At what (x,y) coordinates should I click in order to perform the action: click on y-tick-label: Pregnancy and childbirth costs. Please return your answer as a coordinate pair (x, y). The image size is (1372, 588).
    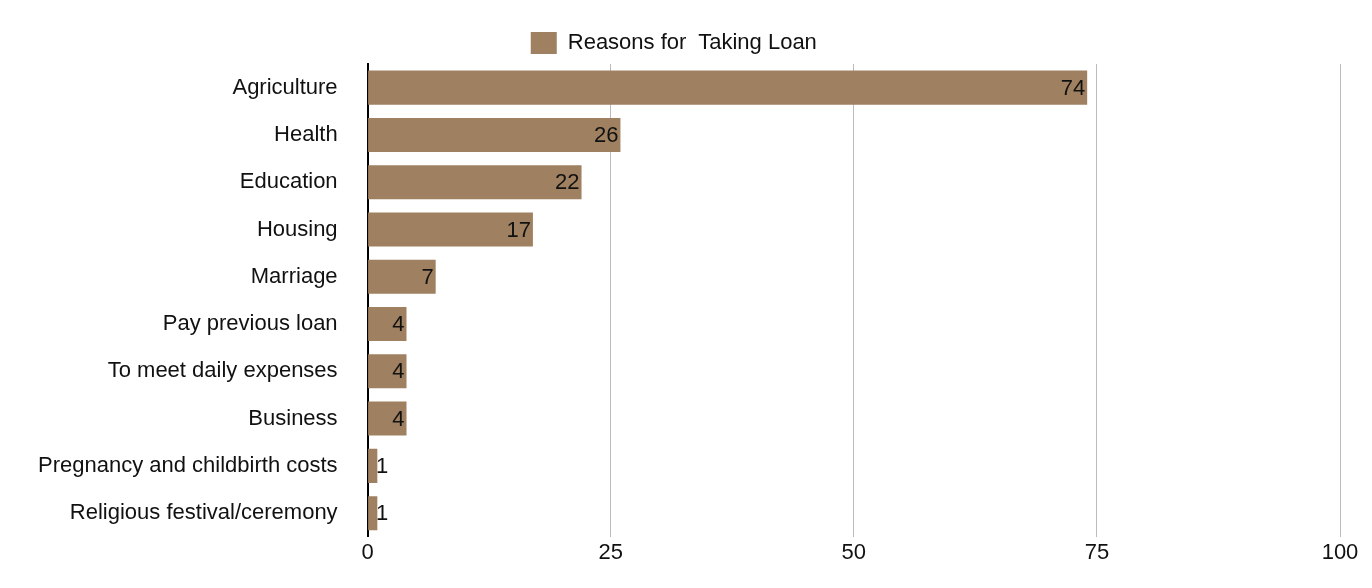
    Looking at the image, I should click on (187, 464).